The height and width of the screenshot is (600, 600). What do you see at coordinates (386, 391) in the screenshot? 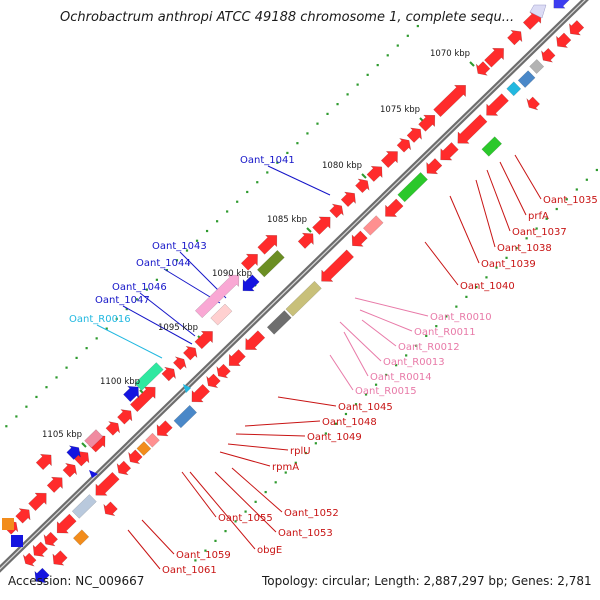
I see `gene-label: Oant_R0015` at bounding box center [386, 391].